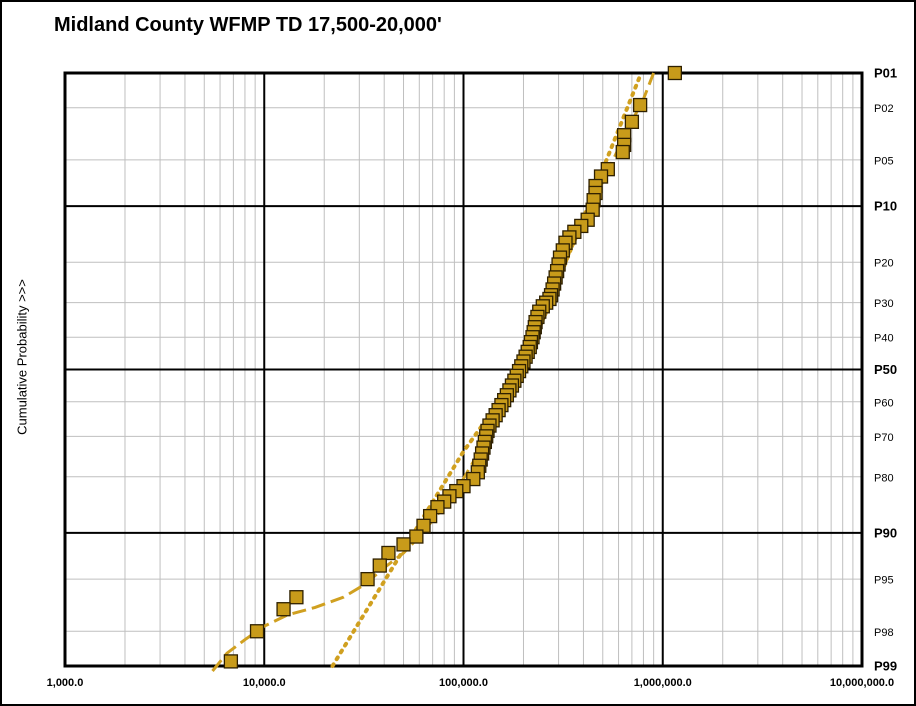  Describe the element at coordinates (248, 25) in the screenshot. I see `chart-title: Midland County WFMP TD 17,500-20,000'` at that location.